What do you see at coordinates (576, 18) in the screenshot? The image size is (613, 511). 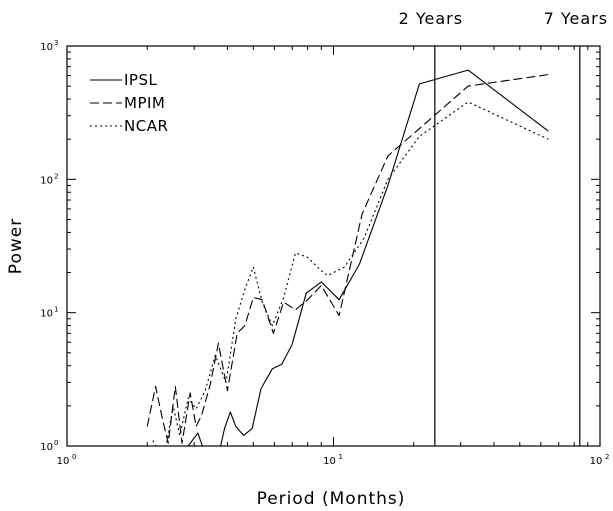 I see `reference-line-label: 7 Years` at bounding box center [576, 18].